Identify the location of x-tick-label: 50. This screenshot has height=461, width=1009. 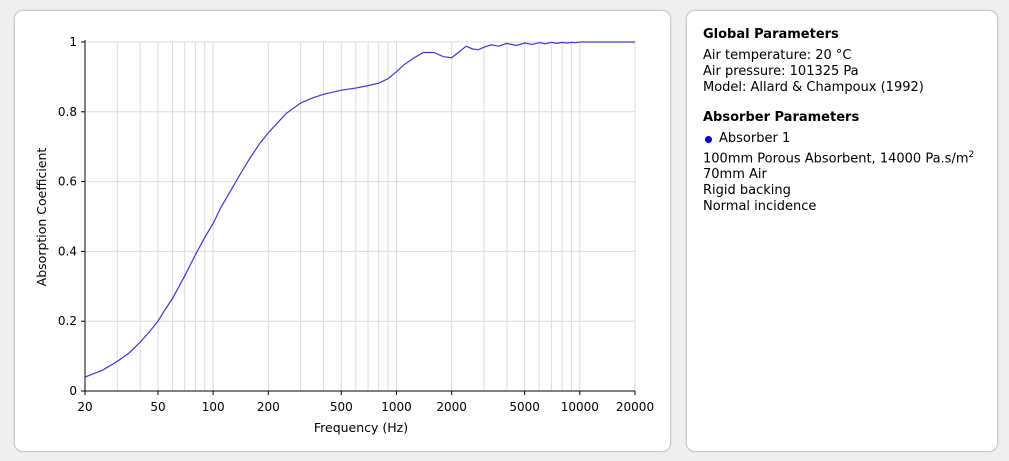
(157, 407).